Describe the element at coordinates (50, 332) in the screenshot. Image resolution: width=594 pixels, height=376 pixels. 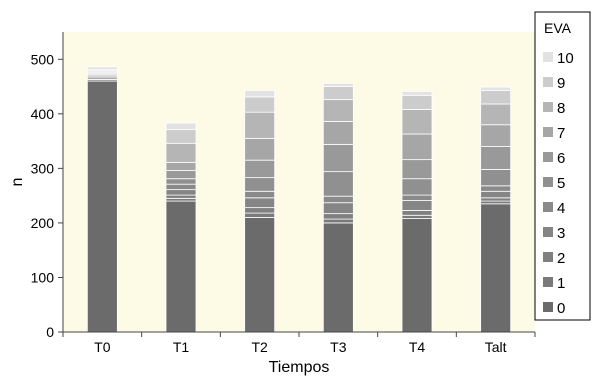
I see `y-tick-label: 0` at that location.